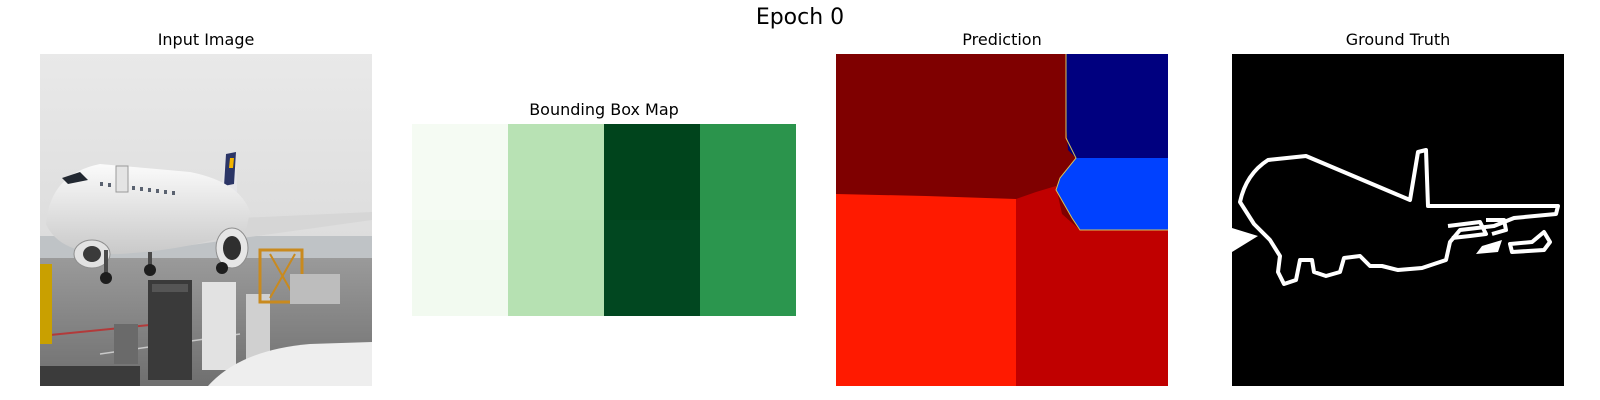 The height and width of the screenshot is (400, 1600). Describe the element at coordinates (1092, 286) in the screenshot. I see `prediction-region-bottom-right` at that location.